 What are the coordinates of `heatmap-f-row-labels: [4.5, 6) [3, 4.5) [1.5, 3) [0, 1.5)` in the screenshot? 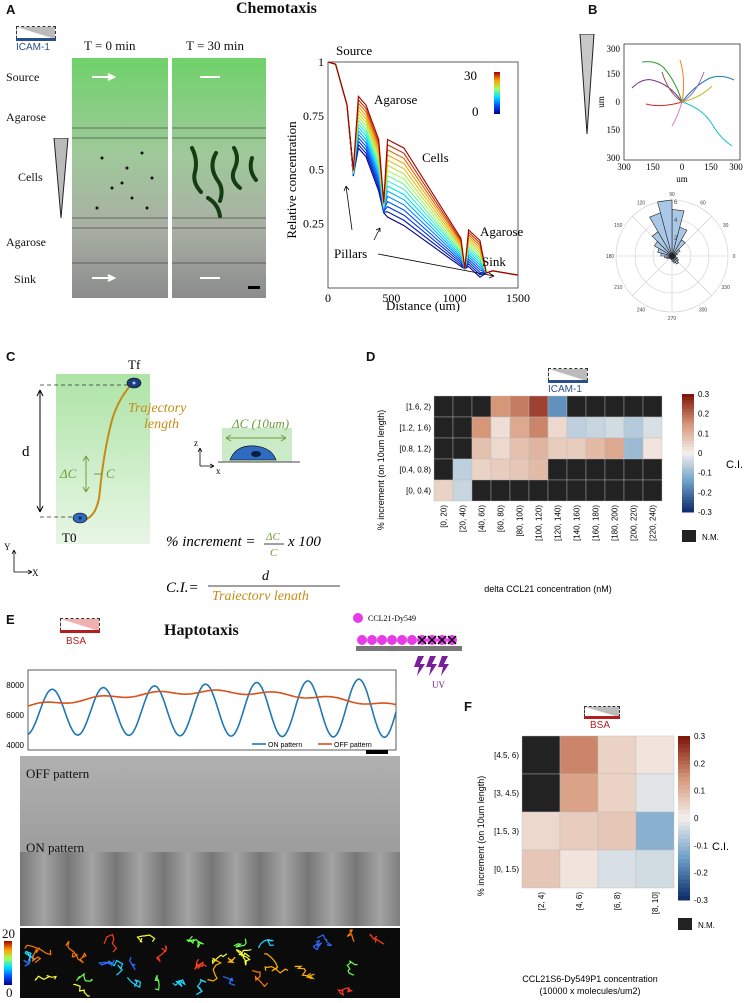 It's located at (506, 812).